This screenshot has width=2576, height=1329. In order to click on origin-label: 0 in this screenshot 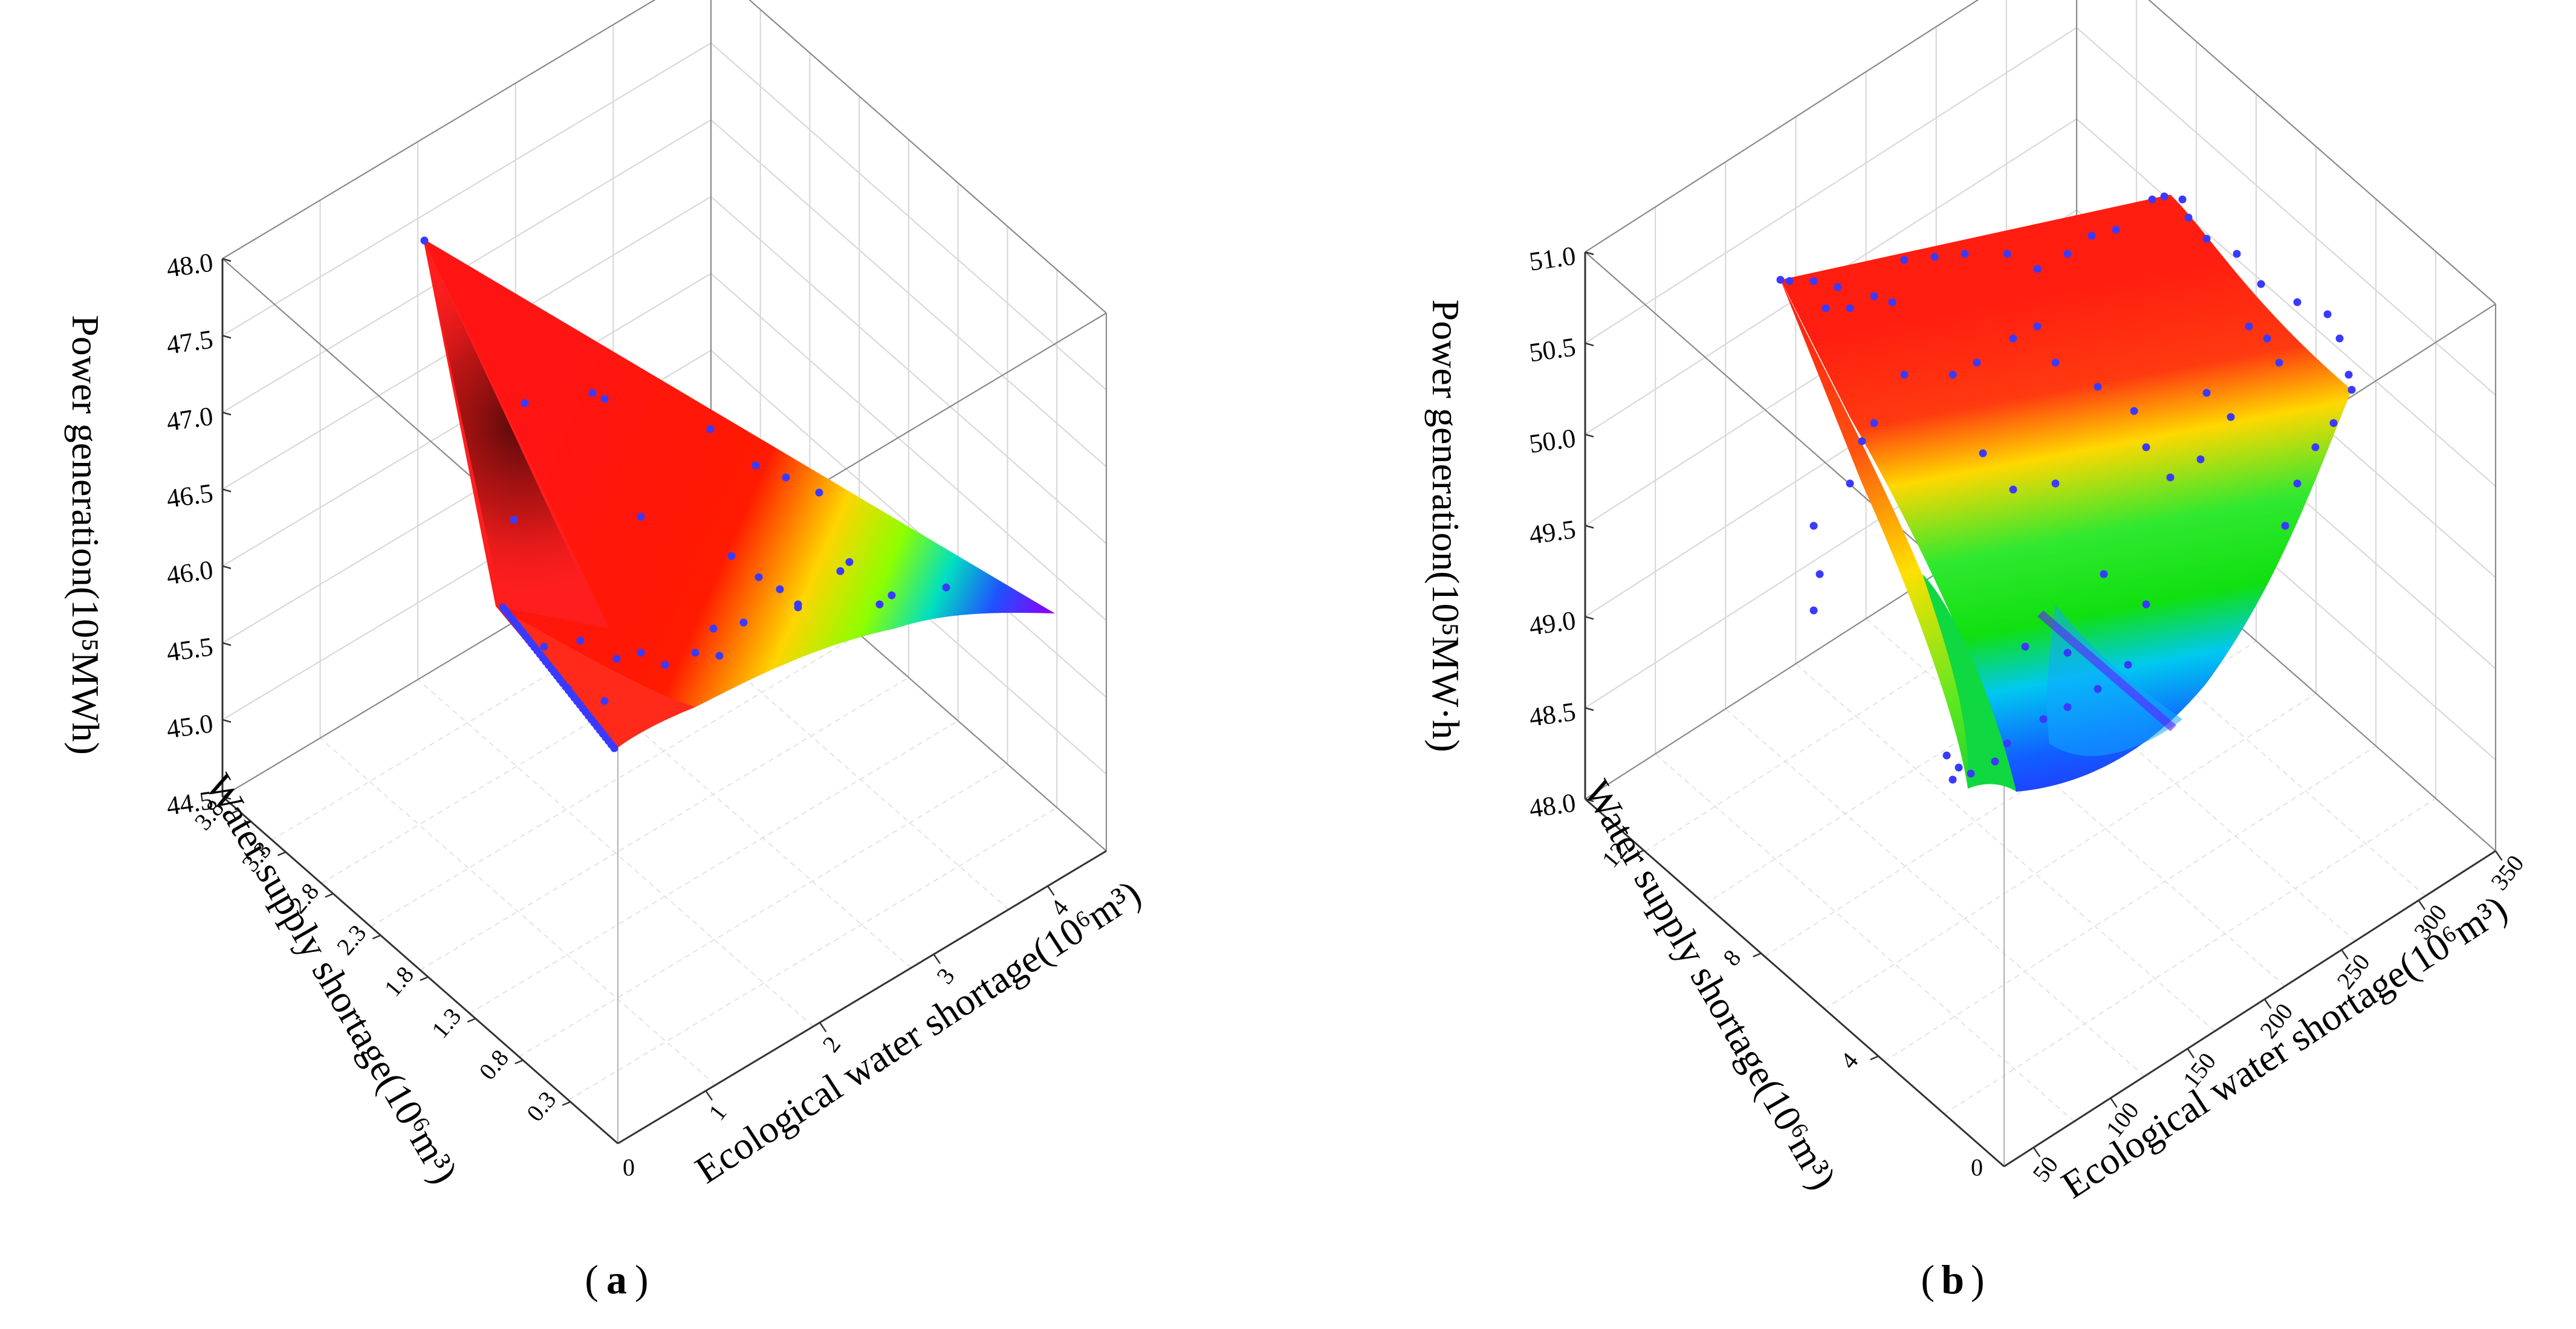, I will do `click(629, 1167)`.